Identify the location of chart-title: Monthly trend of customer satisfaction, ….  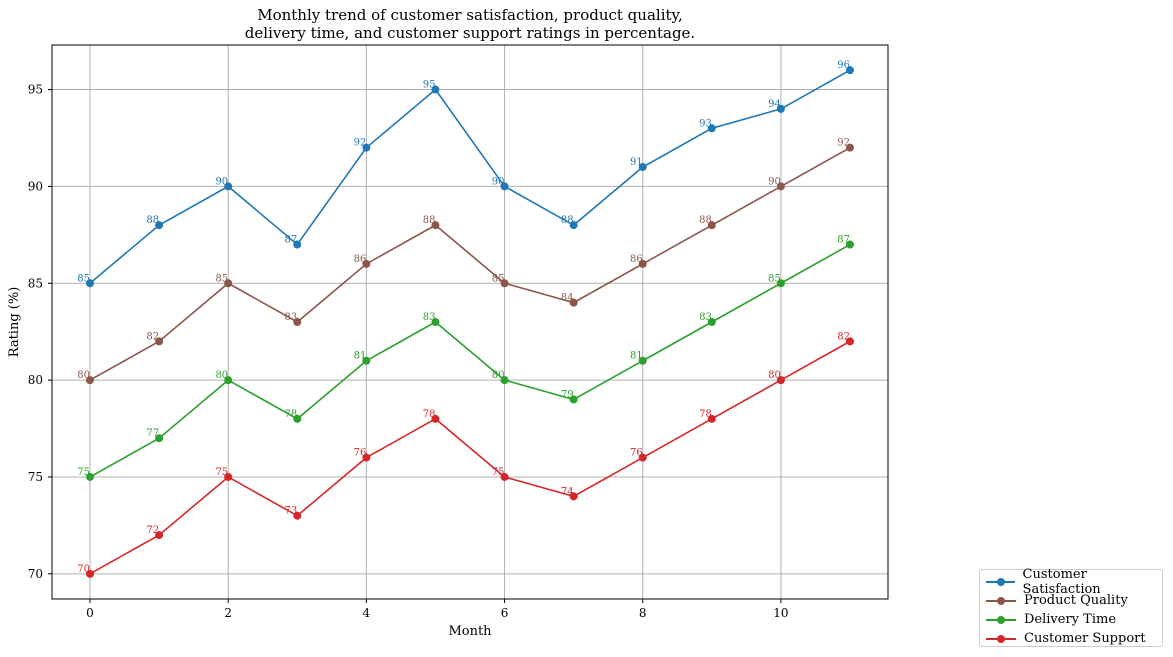
(470, 24).